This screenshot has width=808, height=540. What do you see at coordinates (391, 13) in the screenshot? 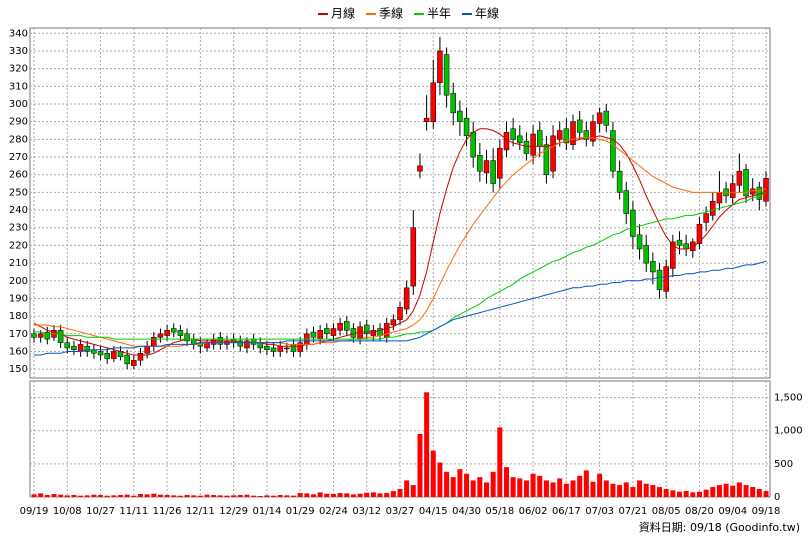
I see `legend-label: 季線` at bounding box center [391, 13].